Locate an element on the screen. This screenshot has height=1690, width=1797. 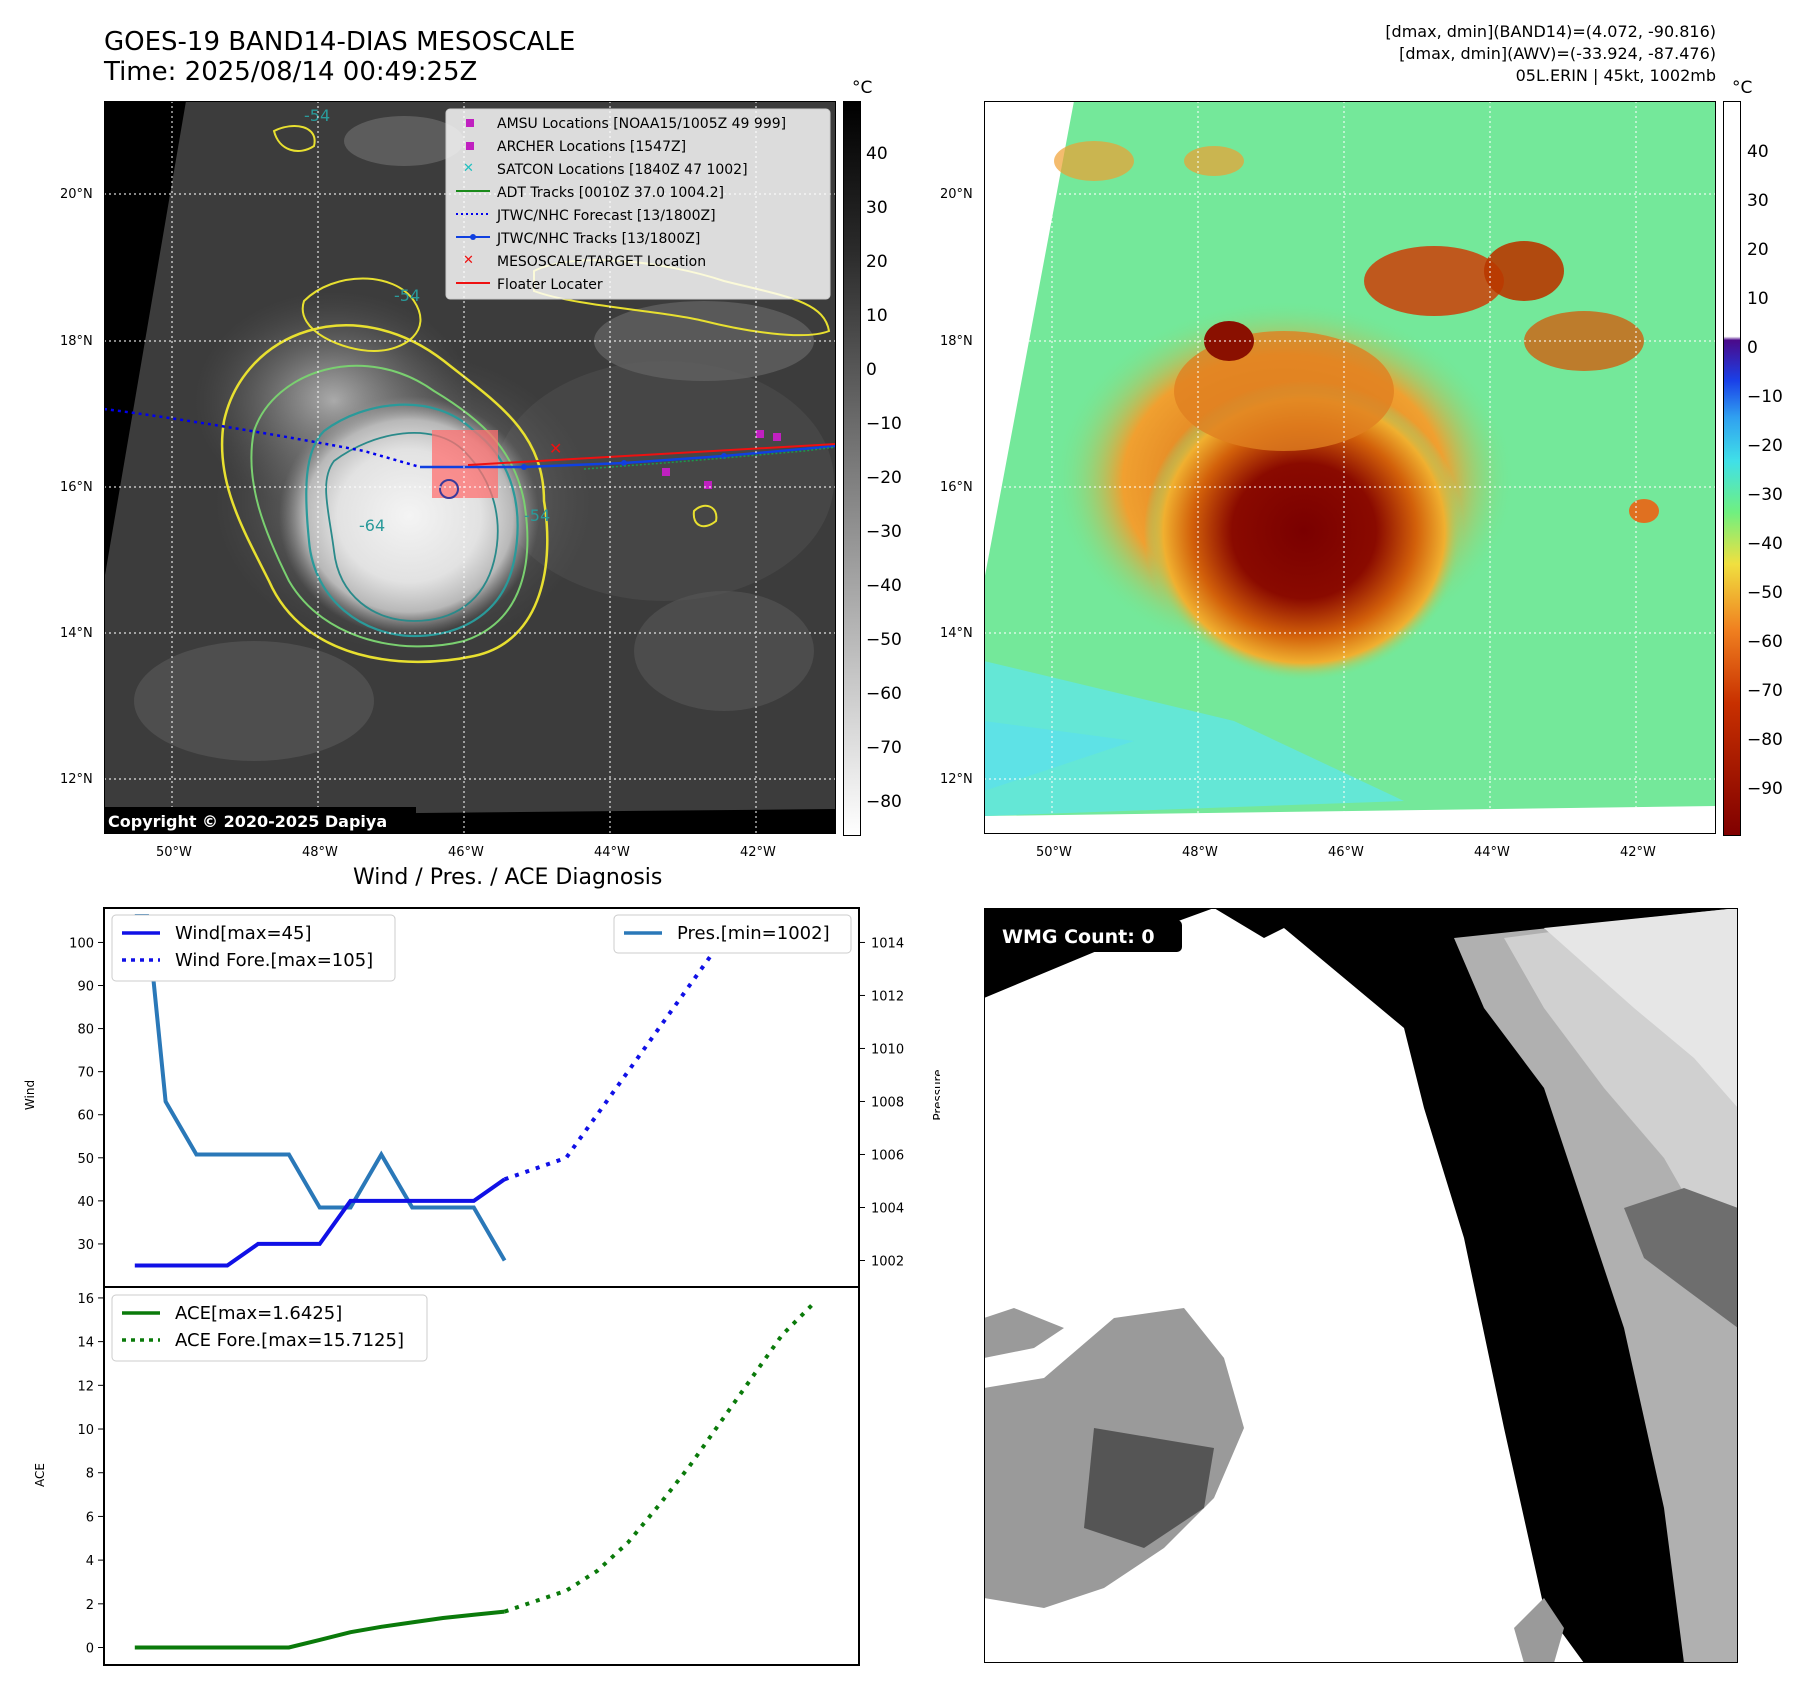
wmg-count: WMG Count: 0 is located at coordinates (1078, 937).